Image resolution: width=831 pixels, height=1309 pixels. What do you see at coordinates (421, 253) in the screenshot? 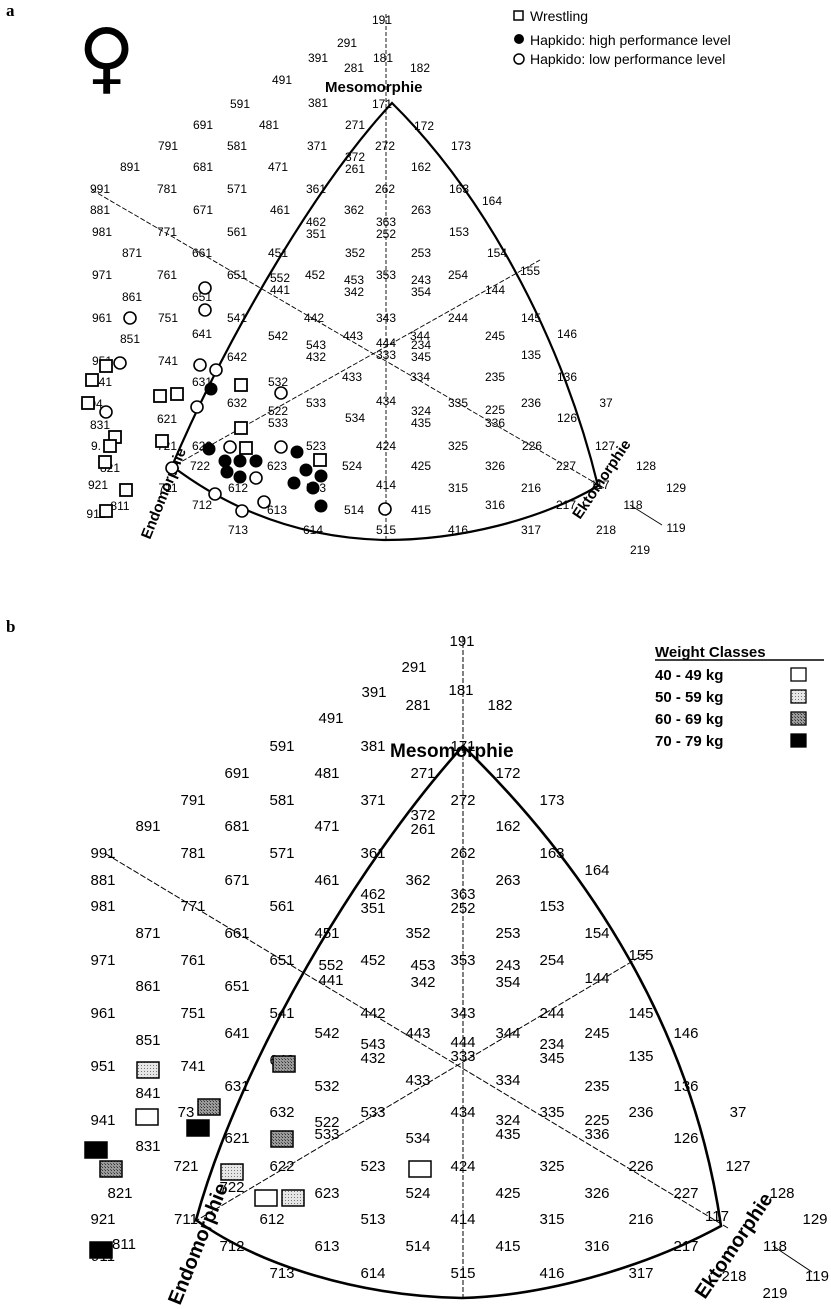
I see `panel-a-code-253: 253` at bounding box center [421, 253].